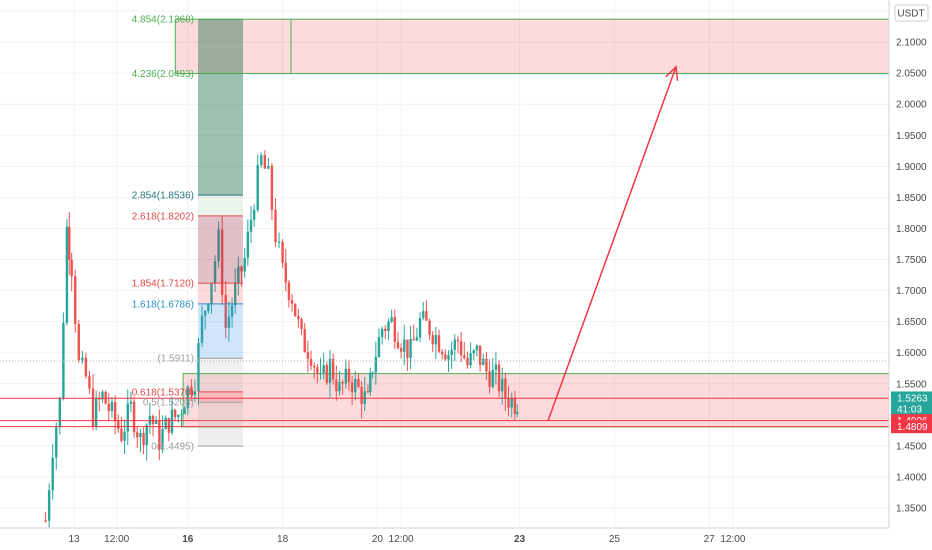 This screenshot has height=550, width=932. What do you see at coordinates (536, 400) in the screenshot?
I see `support-zone` at bounding box center [536, 400].